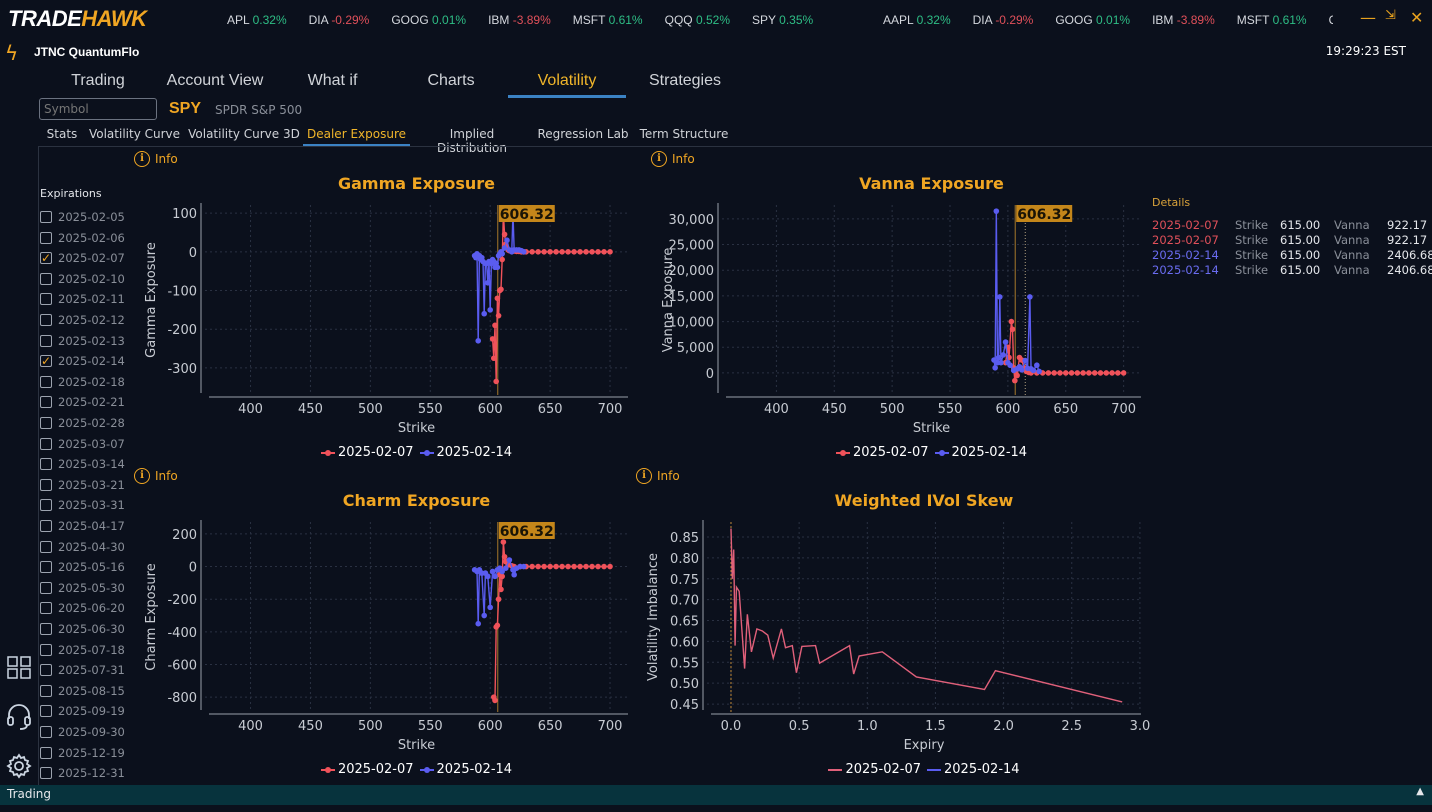  Describe the element at coordinates (82, 691) in the screenshot. I see `expiration-item: 2025-08-15` at that location.